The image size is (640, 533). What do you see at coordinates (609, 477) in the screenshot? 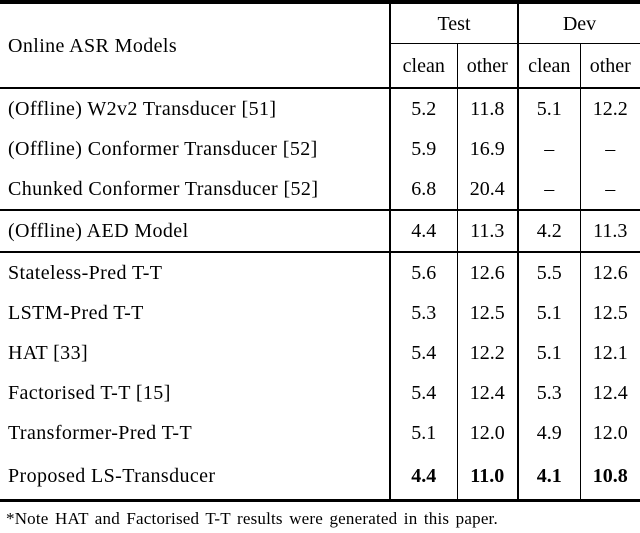
I see `wer-value: 10.8` at bounding box center [609, 477].